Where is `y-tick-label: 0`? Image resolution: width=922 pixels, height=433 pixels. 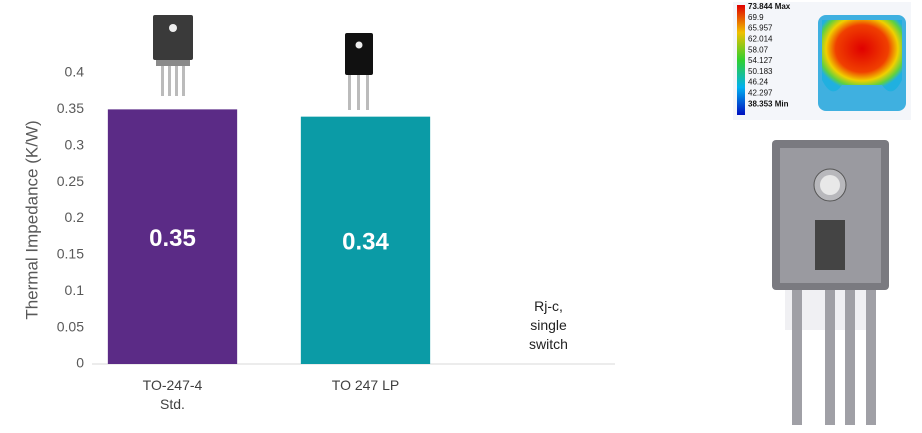 y-tick-label: 0 is located at coordinates (80, 363).